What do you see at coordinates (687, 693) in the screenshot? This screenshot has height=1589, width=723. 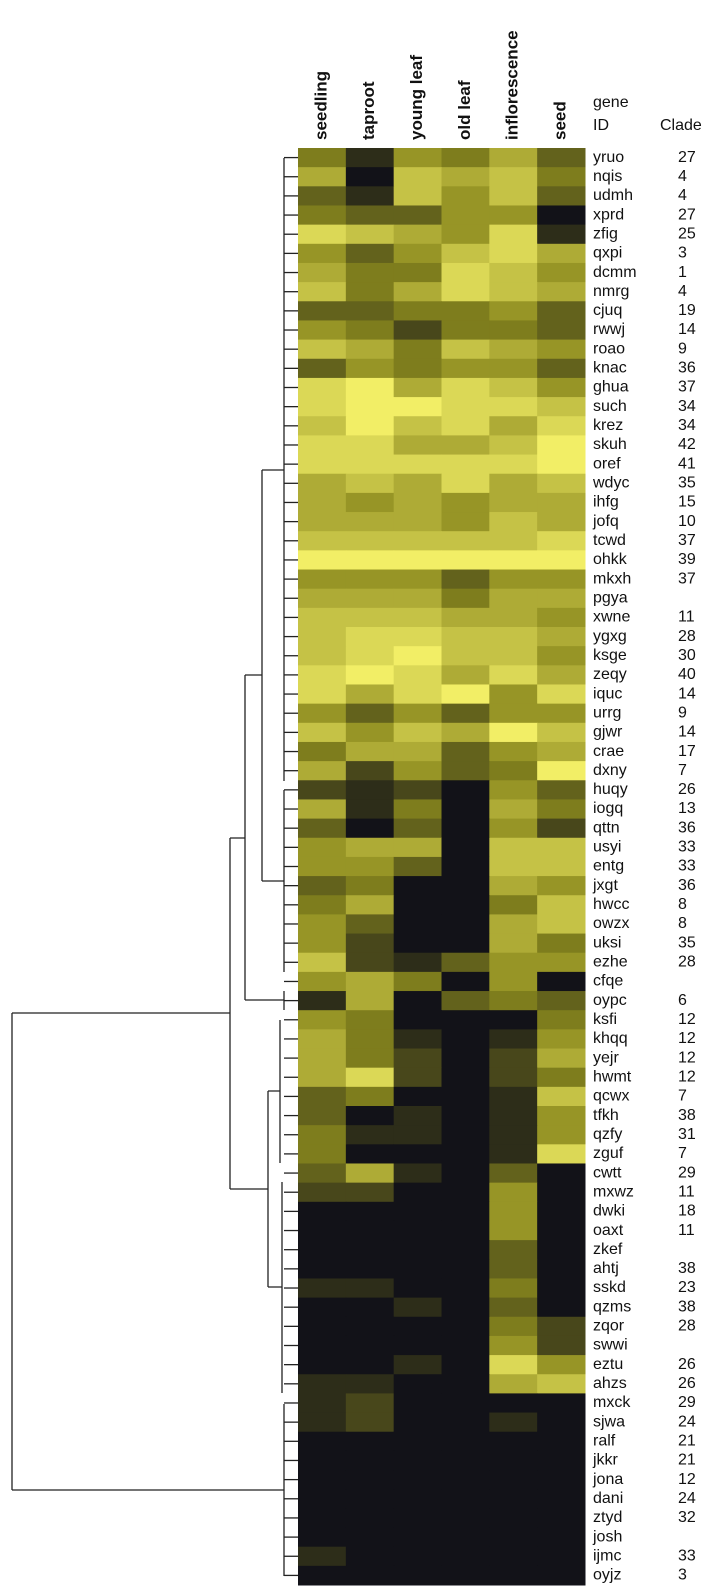 I see `clade: 14` at bounding box center [687, 693].